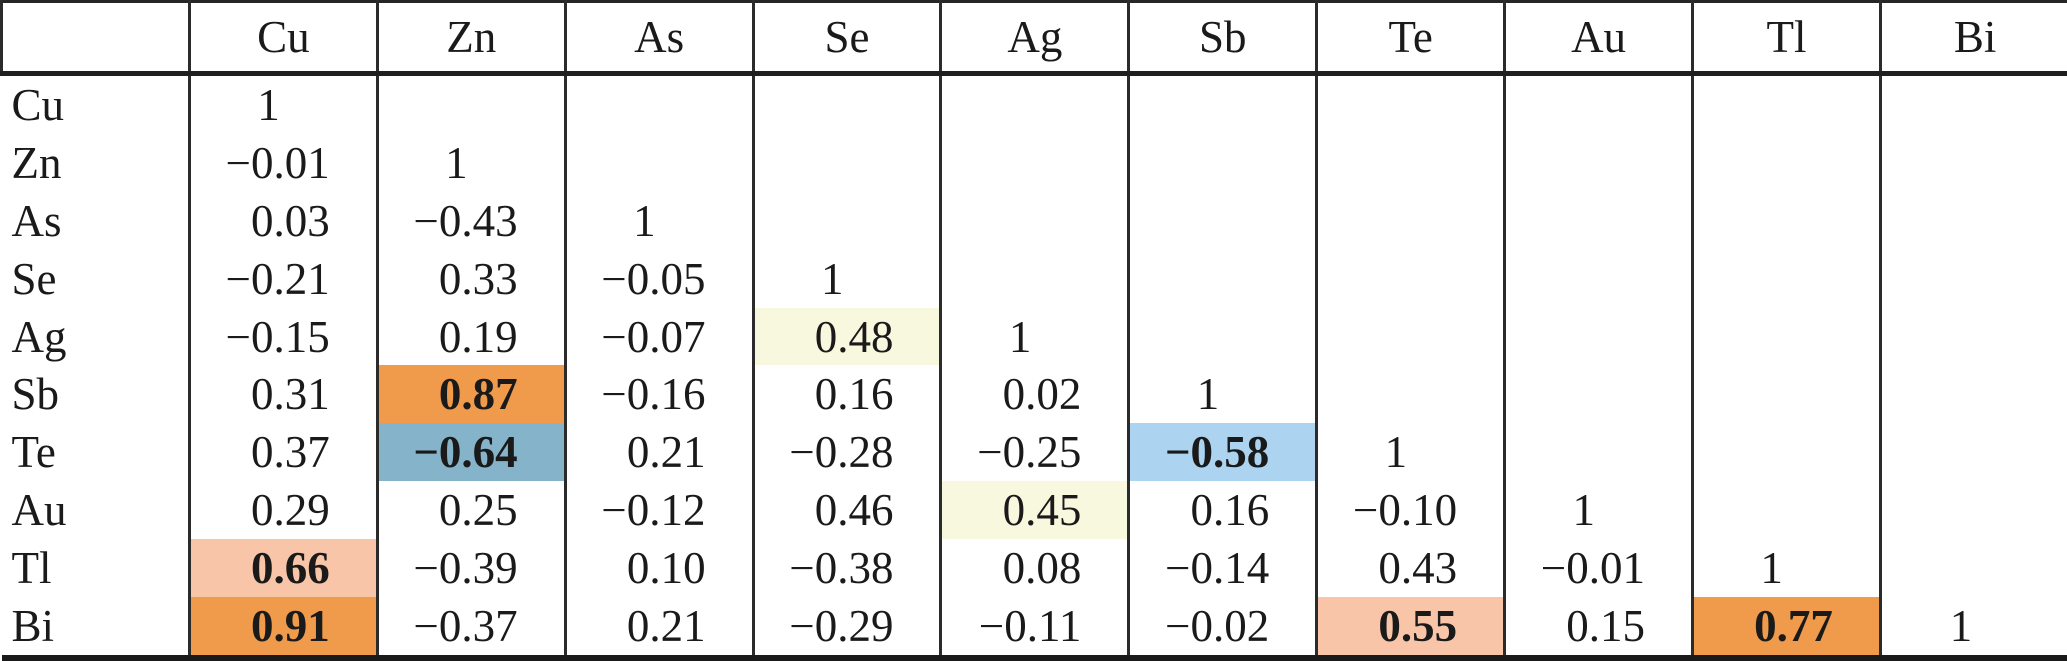 This screenshot has height=661, width=2067. What do you see at coordinates (1034, 162) in the screenshot?
I see `table-row-zn: Zn −0.01 1` at bounding box center [1034, 162].